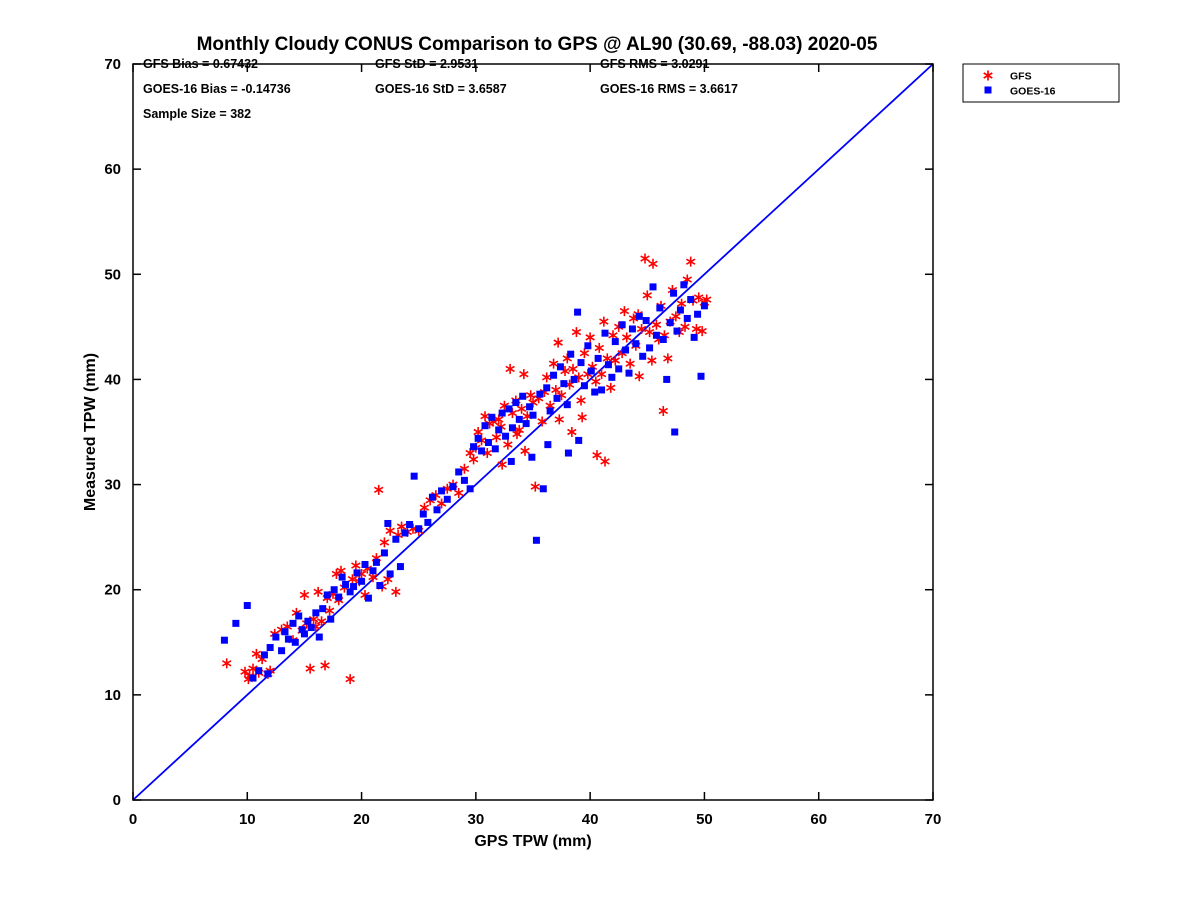  Describe the element at coordinates (590, 819) in the screenshot. I see `x-tick-label: 40` at that location.